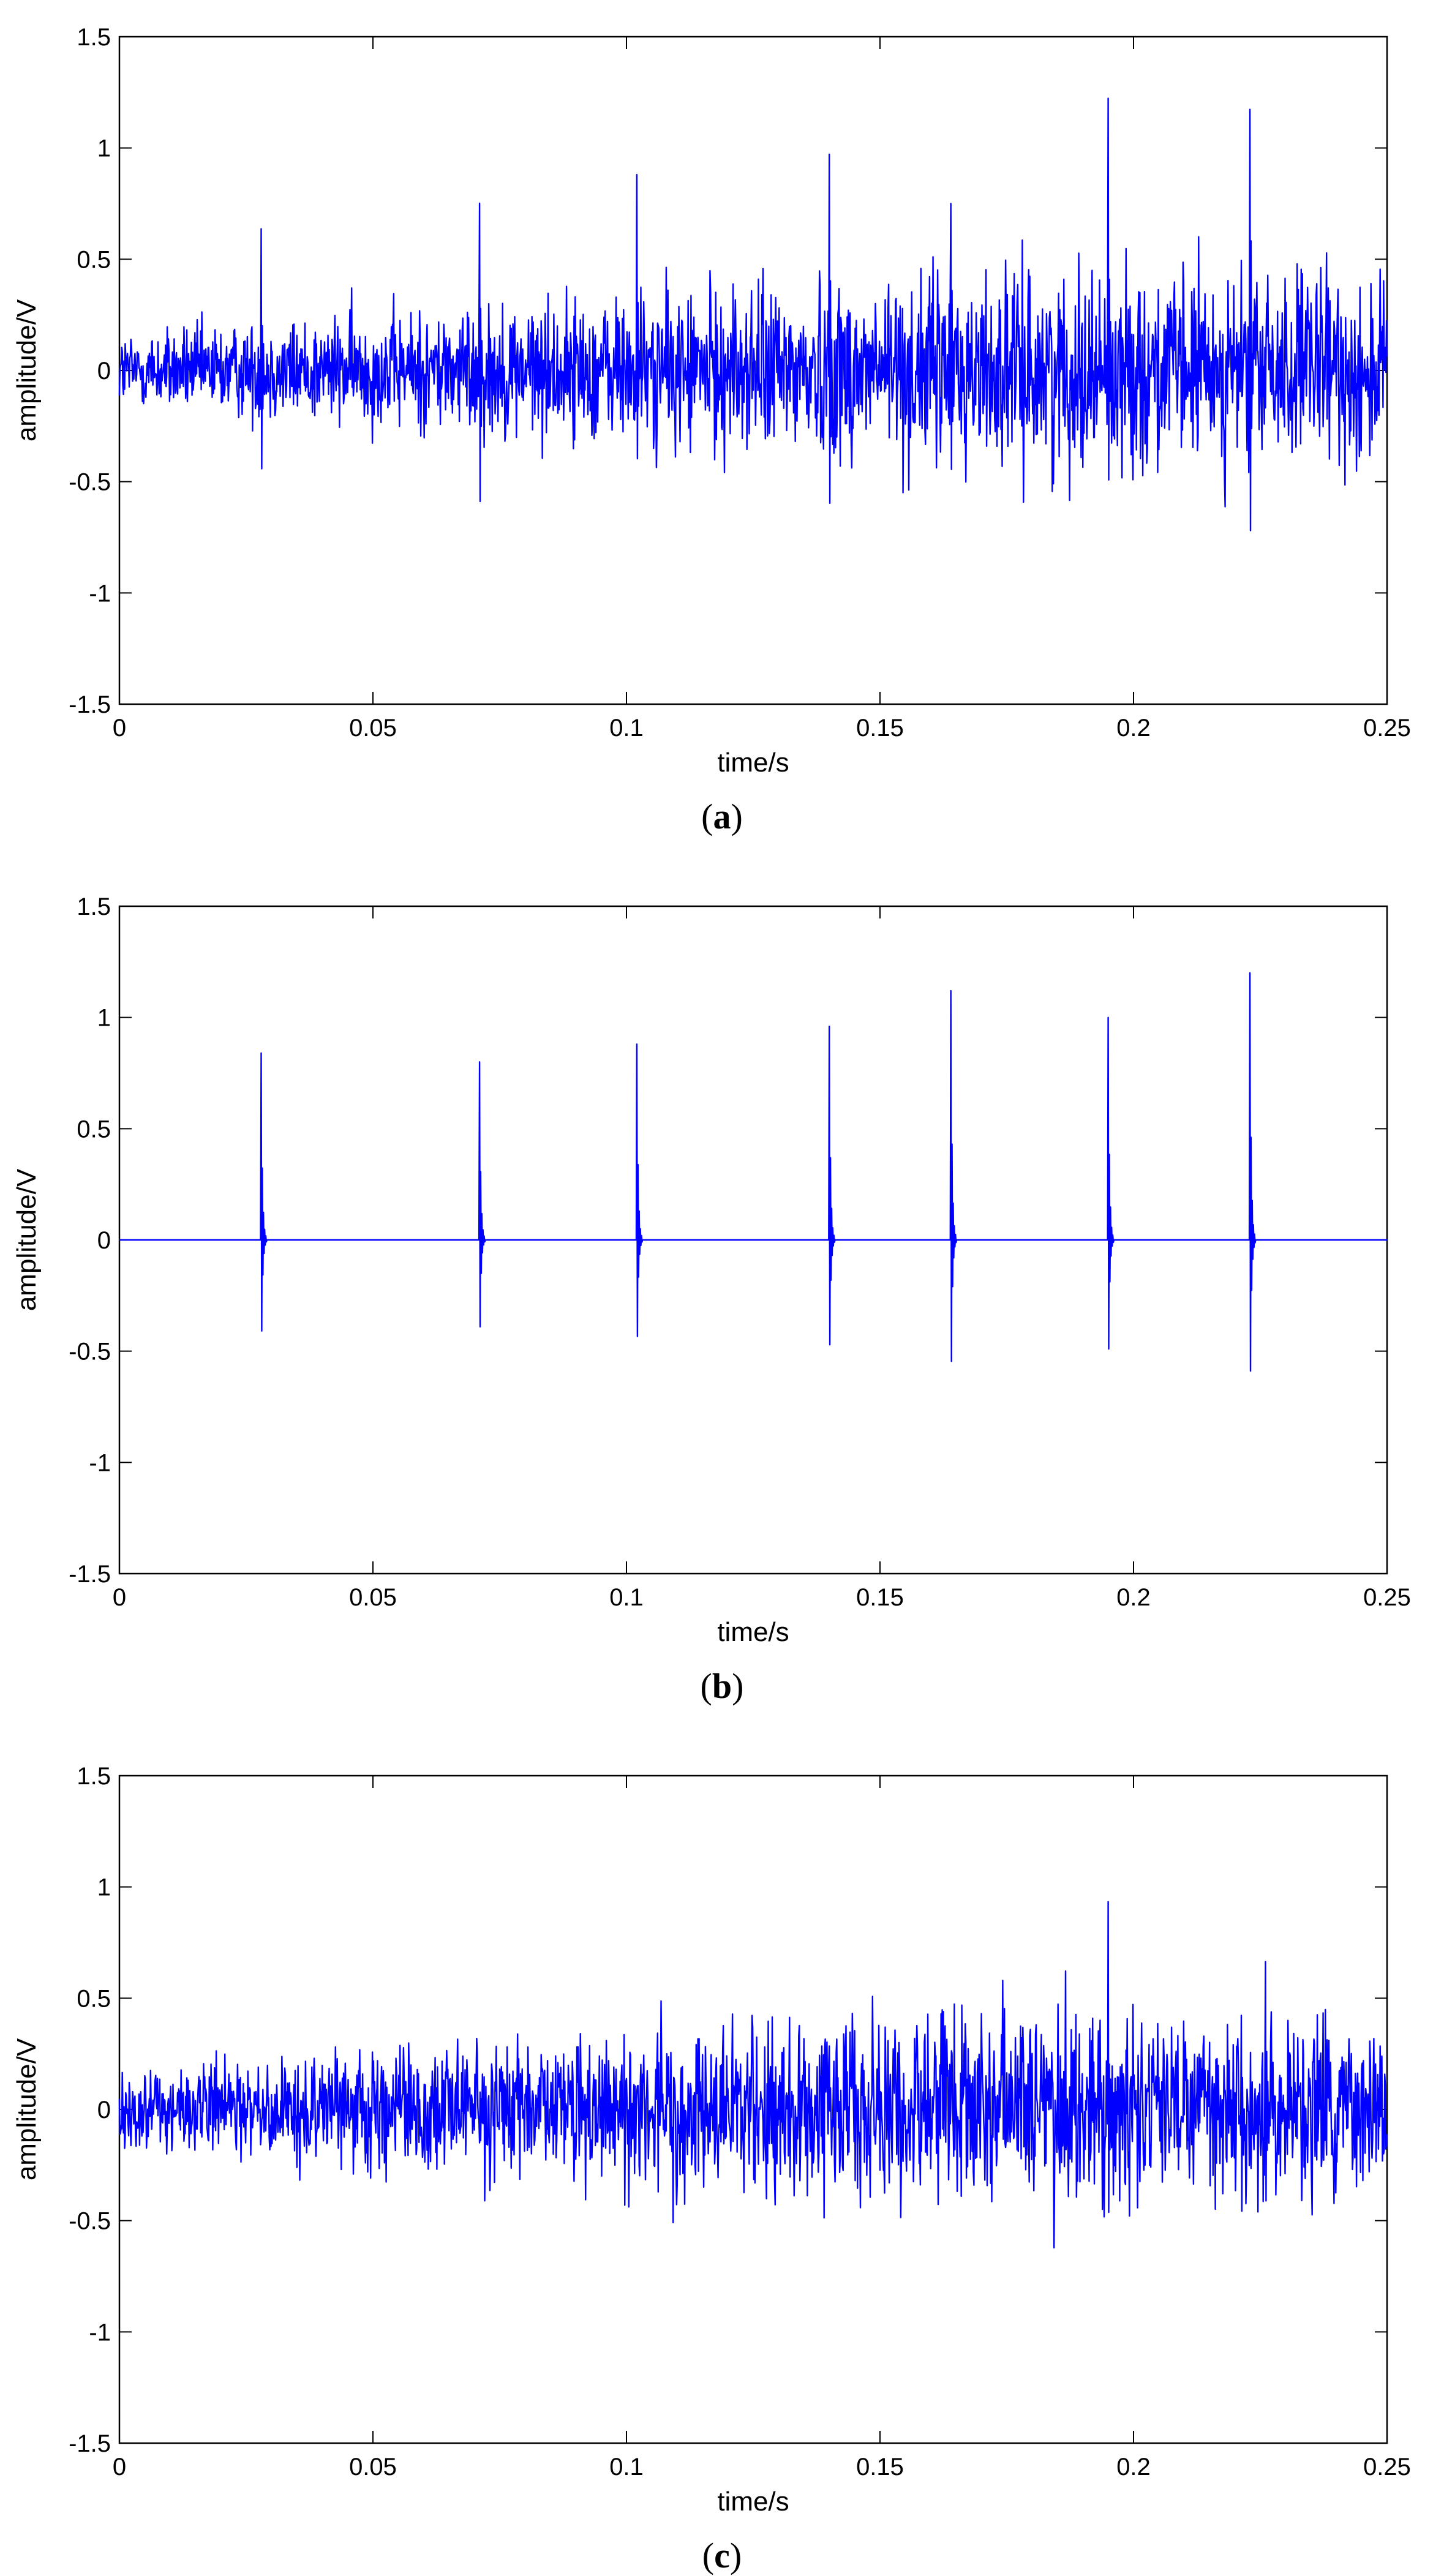  I want to click on caption-c: (c), so click(722, 2556).